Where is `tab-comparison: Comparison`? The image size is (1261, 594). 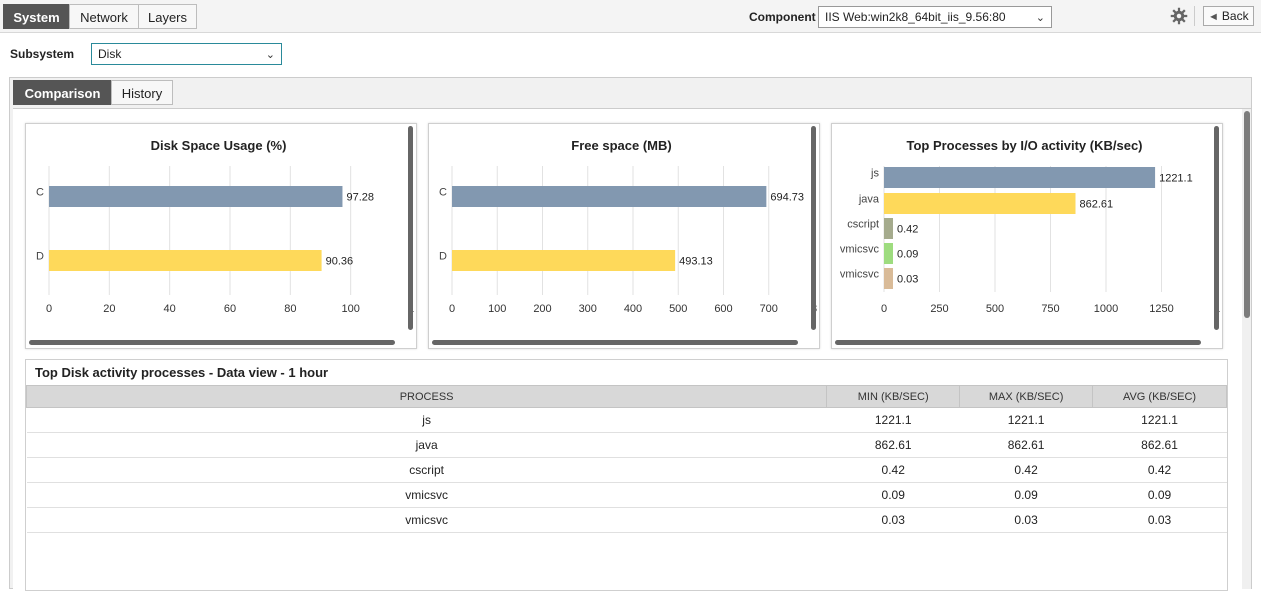
tab-comparison: Comparison is located at coordinates (62, 92).